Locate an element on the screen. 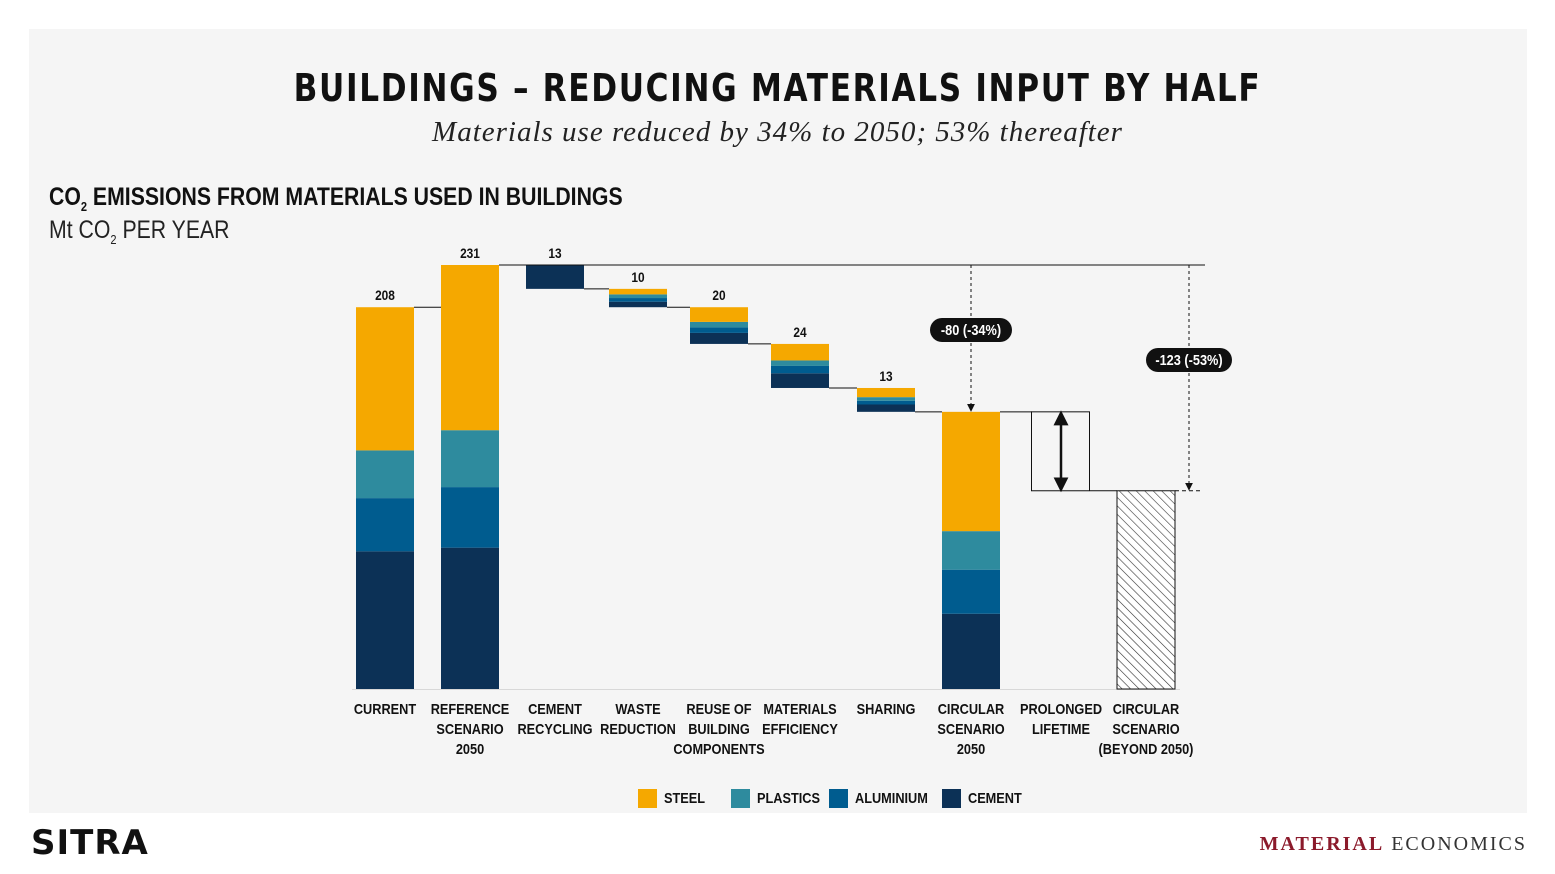 The image size is (1555, 874). legend-label-steel: STEEL is located at coordinates (685, 797).